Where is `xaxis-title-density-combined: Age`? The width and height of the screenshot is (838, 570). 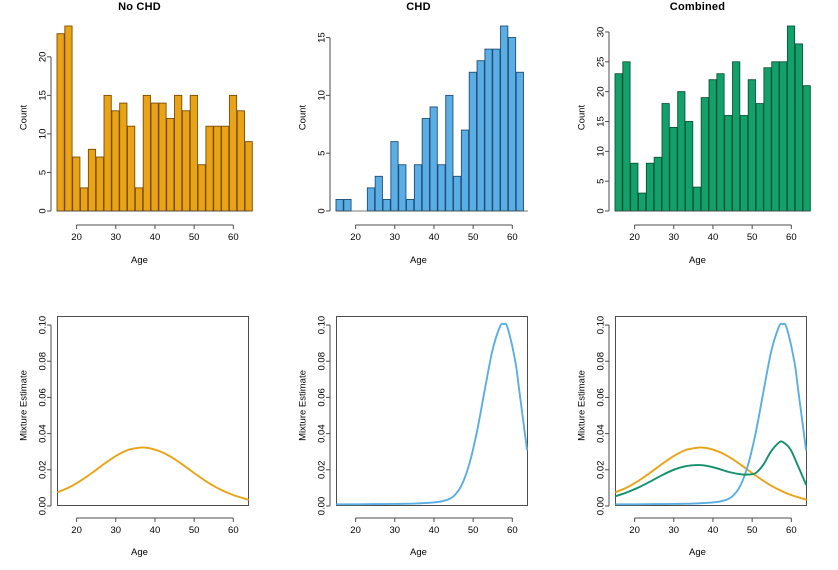
xaxis-title-density-combined: Age is located at coordinates (697, 552).